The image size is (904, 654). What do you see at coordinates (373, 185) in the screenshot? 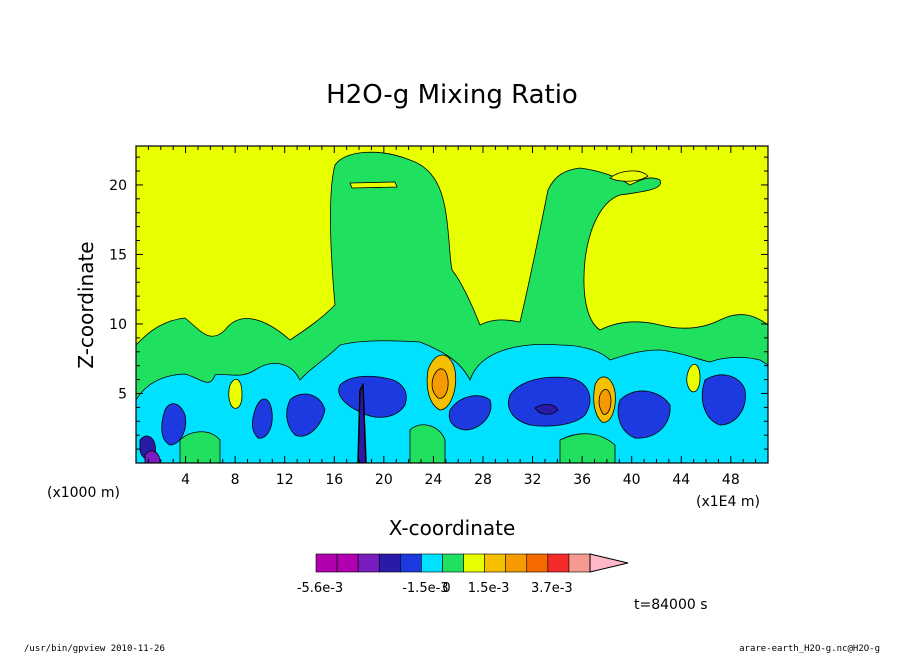
I see `contour-yellow-strip` at bounding box center [373, 185].